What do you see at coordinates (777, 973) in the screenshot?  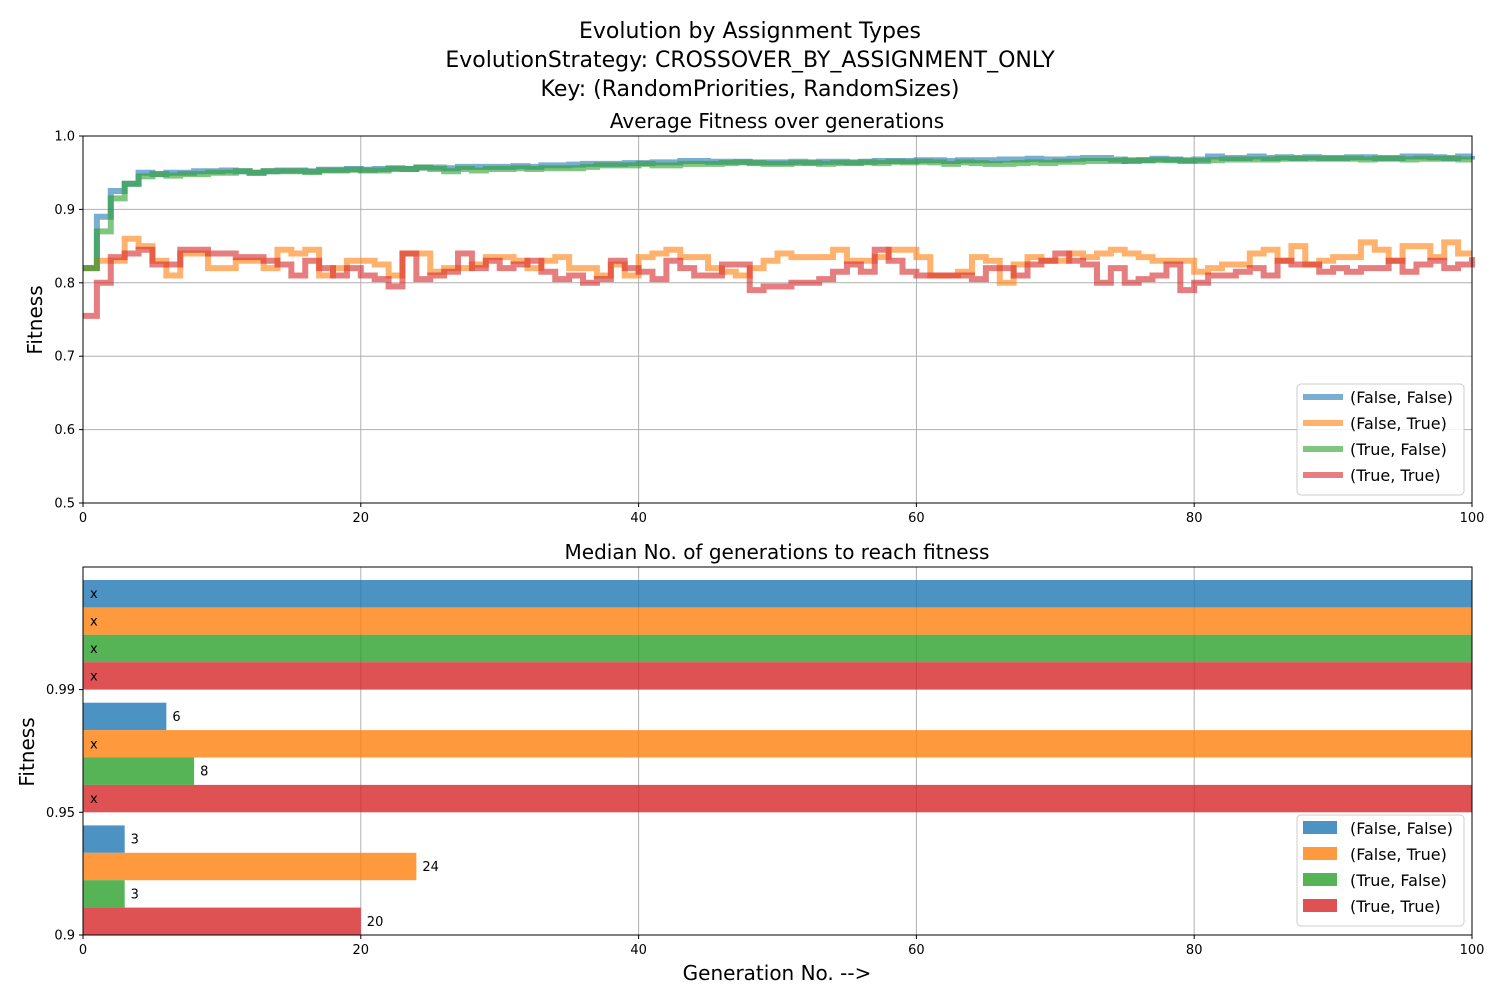 I see `x-axis-label: Generation No. -->` at bounding box center [777, 973].